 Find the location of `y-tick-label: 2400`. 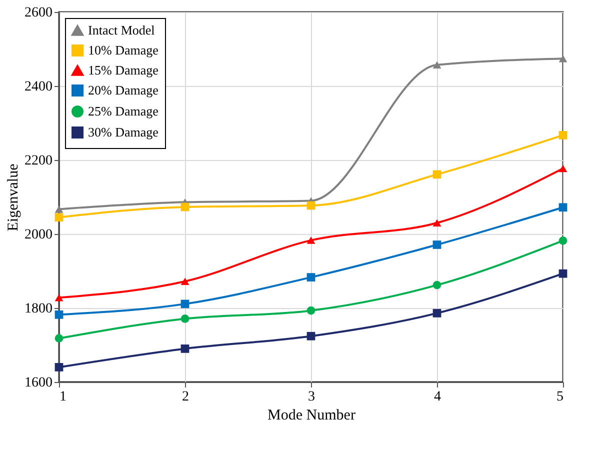

y-tick-label: 2400 is located at coordinates (38, 87).